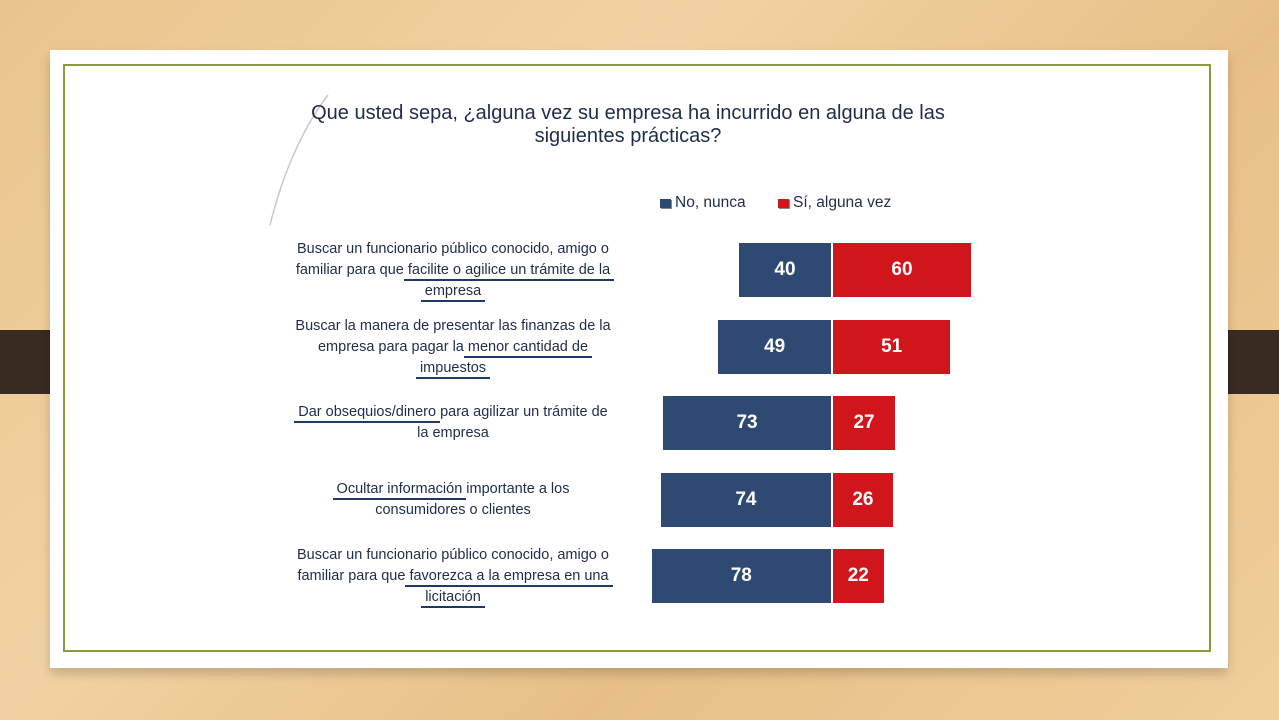  I want to click on data-label: 26, so click(863, 499).